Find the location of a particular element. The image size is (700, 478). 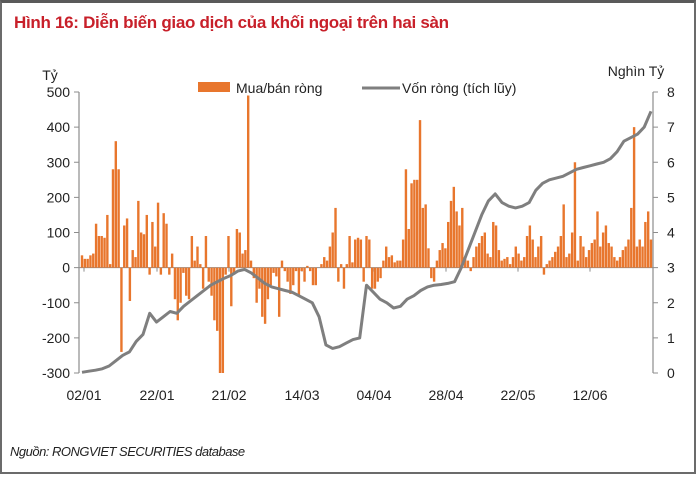

left-axis-tick-label: 0 is located at coordinates (66, 268).